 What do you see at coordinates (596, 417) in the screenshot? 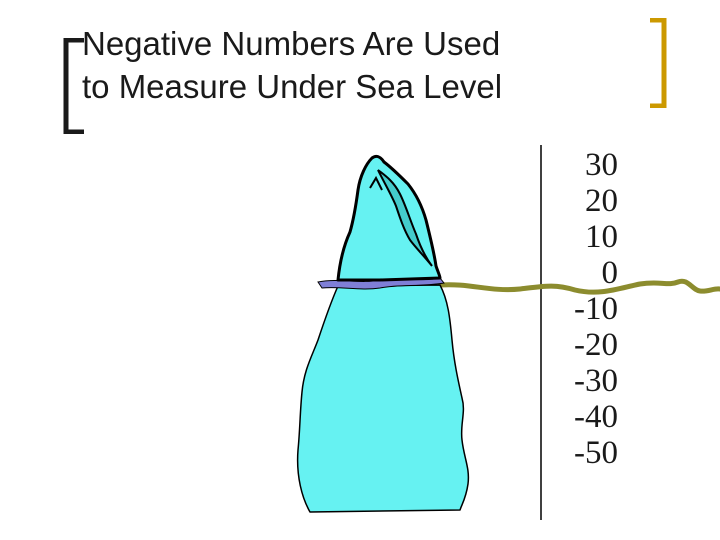
I see `scale-label: -40` at bounding box center [596, 417].